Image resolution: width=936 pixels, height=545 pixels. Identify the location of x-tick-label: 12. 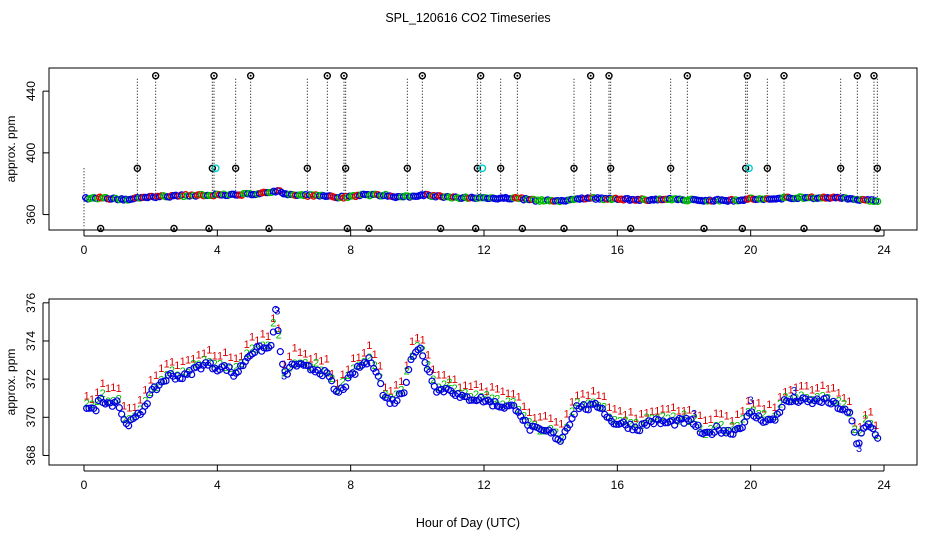
(484, 250).